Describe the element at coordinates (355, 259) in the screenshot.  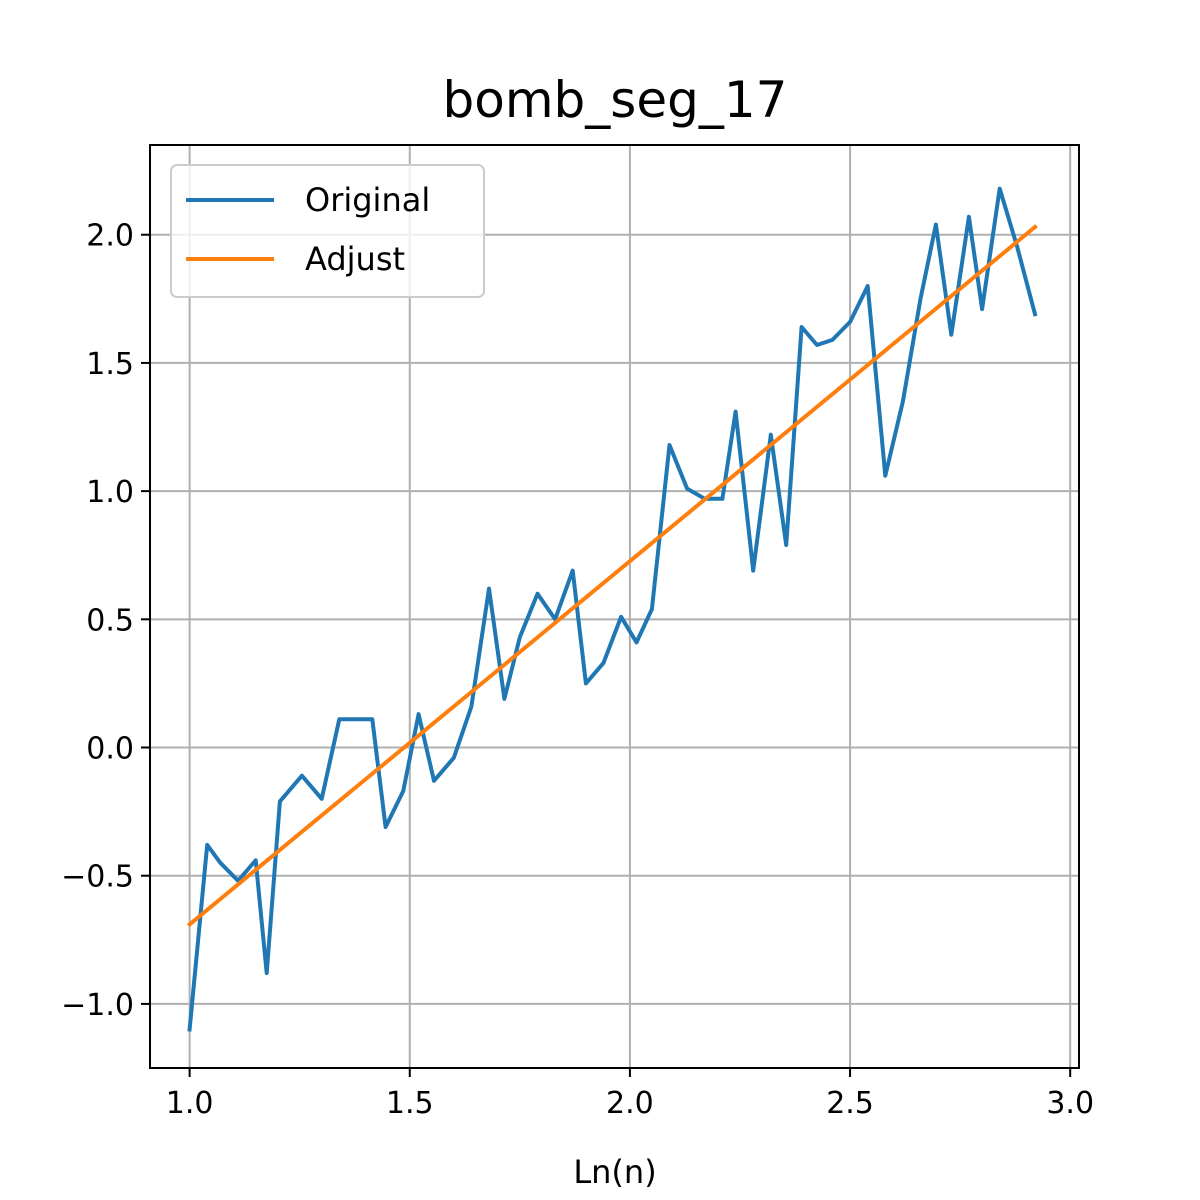
I see `legend-label-adjust: Adjust` at that location.